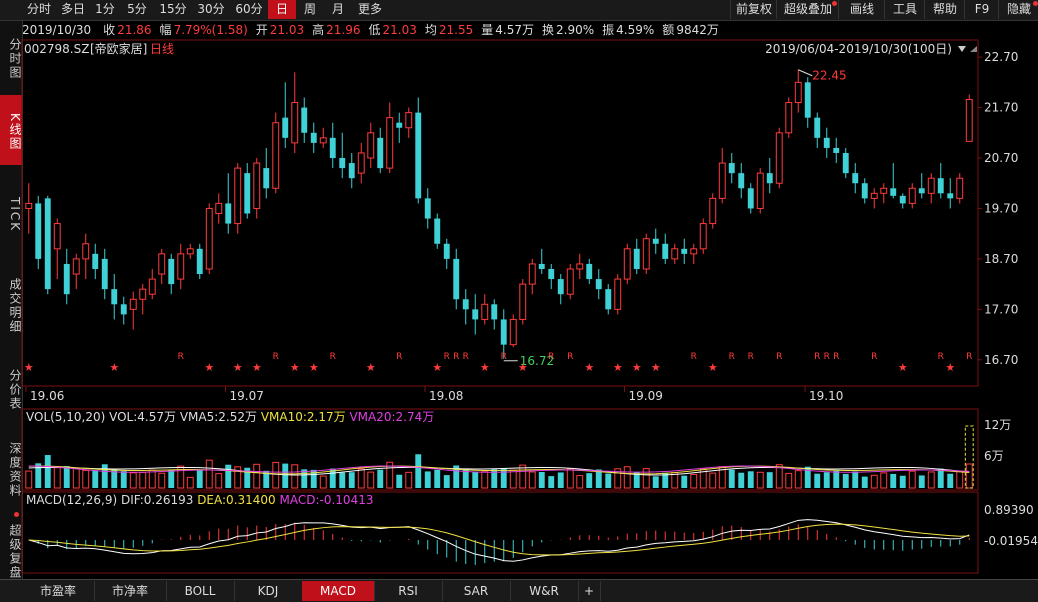  I want to click on toolbar-5: F9, so click(981, 9).